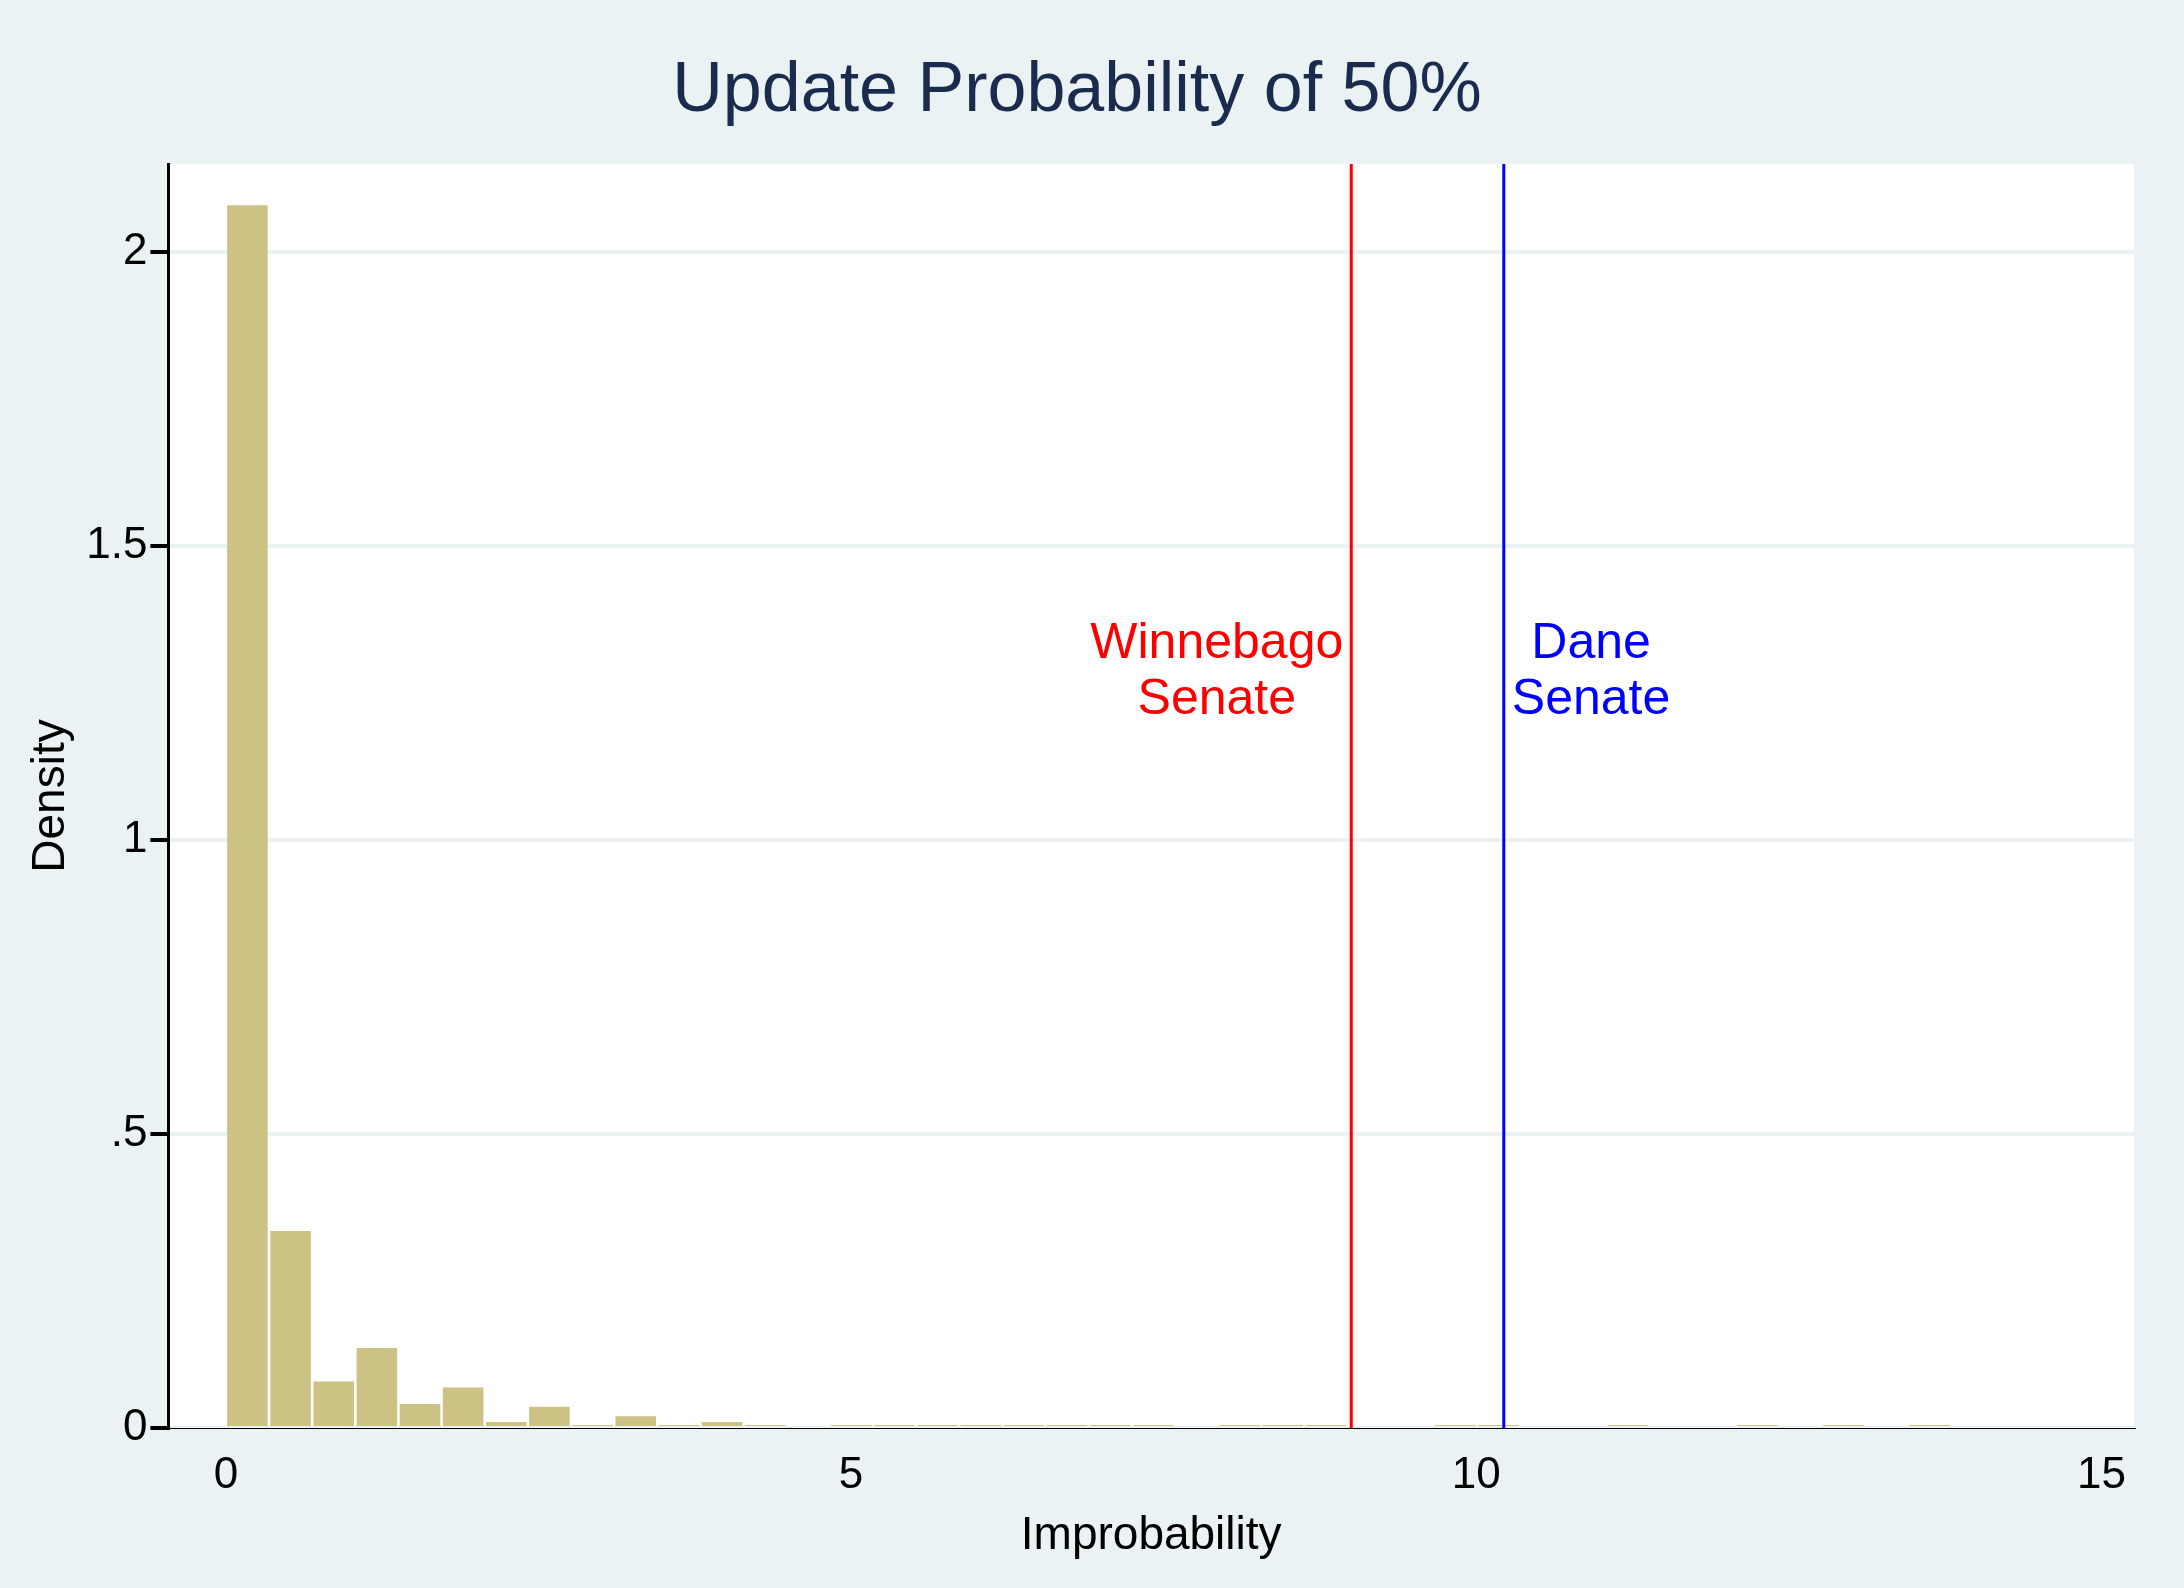  What do you see at coordinates (1591, 669) in the screenshot?
I see `ref-line-label: Dane Senate` at bounding box center [1591, 669].